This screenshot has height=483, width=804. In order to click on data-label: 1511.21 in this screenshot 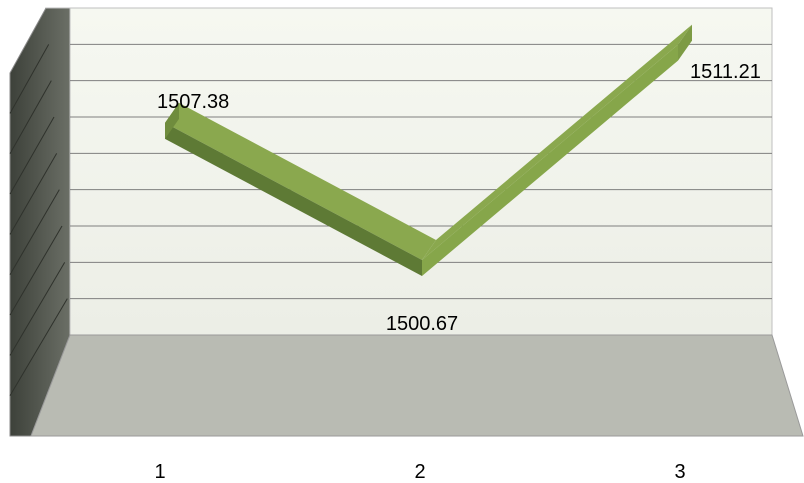, I will do `click(725, 72)`.